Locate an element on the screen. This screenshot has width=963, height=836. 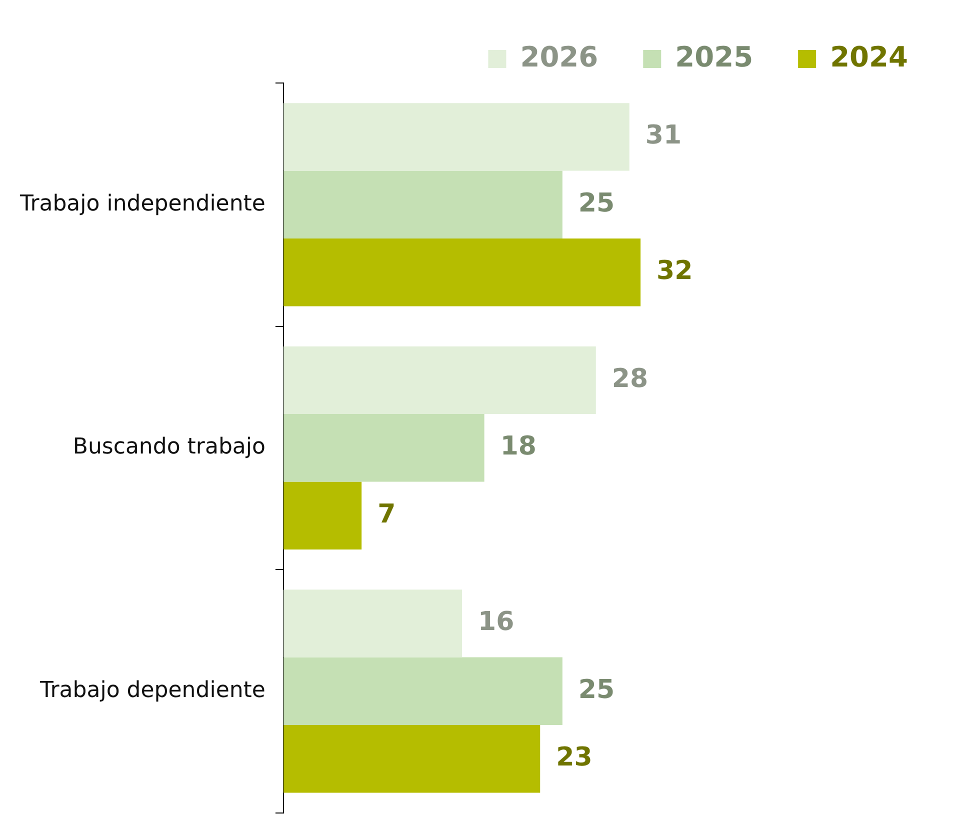
data-label: 28 is located at coordinates (630, 379).